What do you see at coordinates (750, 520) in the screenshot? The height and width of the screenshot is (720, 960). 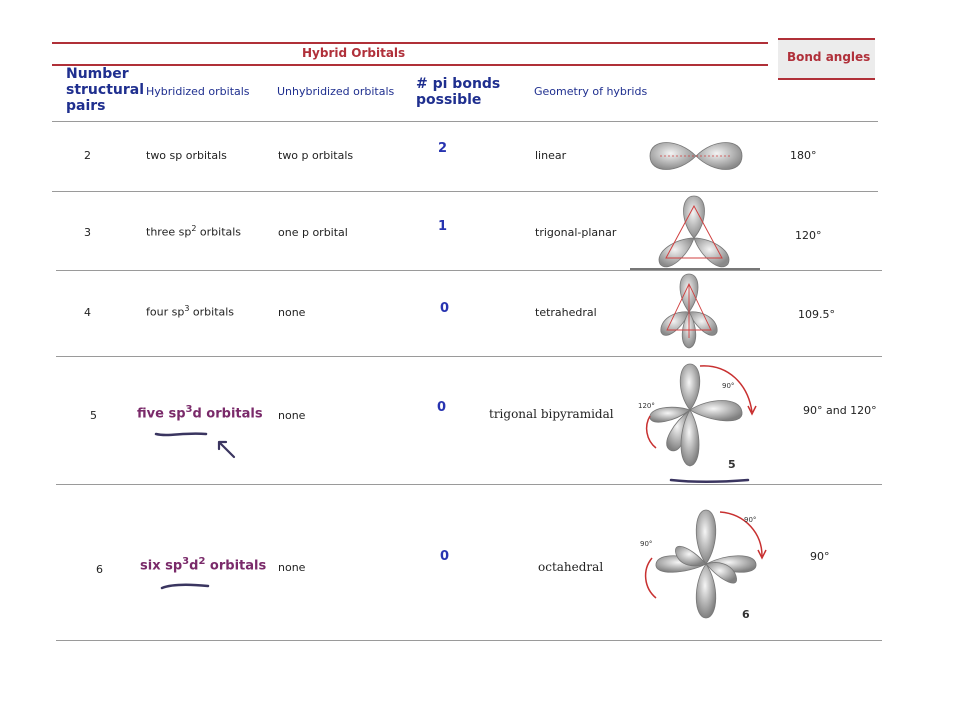 I see `oct-angle-90-right: 90°` at bounding box center [750, 520].